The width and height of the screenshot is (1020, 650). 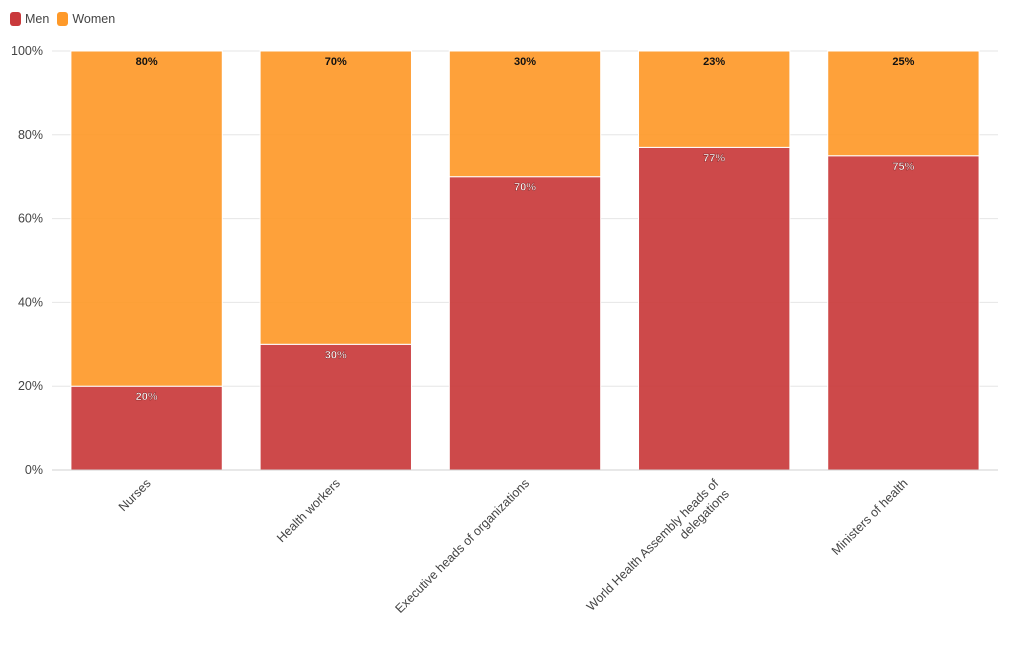 I want to click on data-label: 77%, so click(x=714, y=158).